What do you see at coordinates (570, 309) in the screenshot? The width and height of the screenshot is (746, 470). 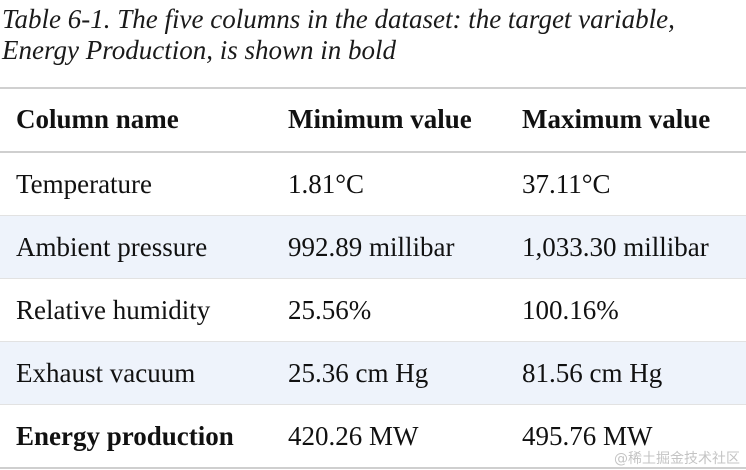 I see `row-max: 100.16%` at bounding box center [570, 309].